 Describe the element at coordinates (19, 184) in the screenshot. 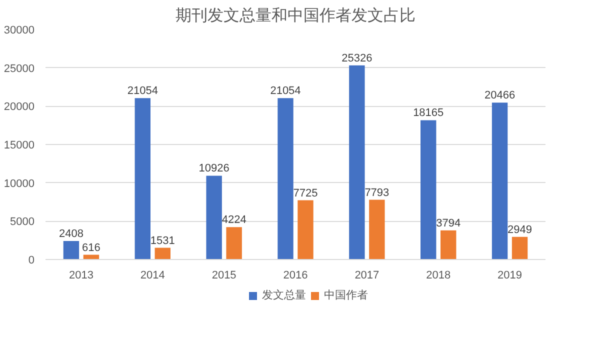

I see `y-tick-label: 10000` at that location.